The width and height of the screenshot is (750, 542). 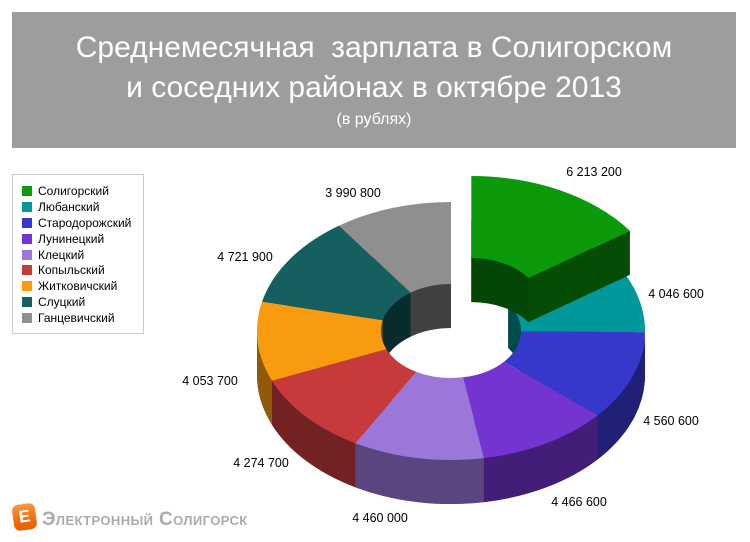 What do you see at coordinates (419, 473) in the screenshot?
I see `slice-outer-wall-Клецкий` at bounding box center [419, 473].